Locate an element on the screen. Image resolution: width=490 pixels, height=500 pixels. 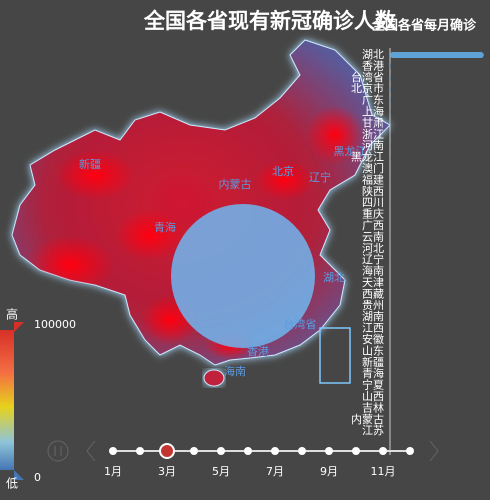
y-tick-label: 黑龙江 is located at coordinates (367, 157).